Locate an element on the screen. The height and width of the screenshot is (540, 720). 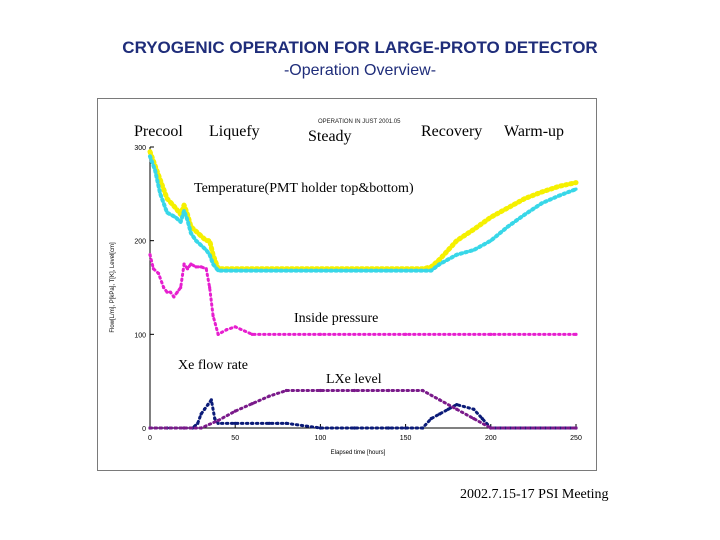
y-tick-label: 0 is located at coordinates (144, 429).